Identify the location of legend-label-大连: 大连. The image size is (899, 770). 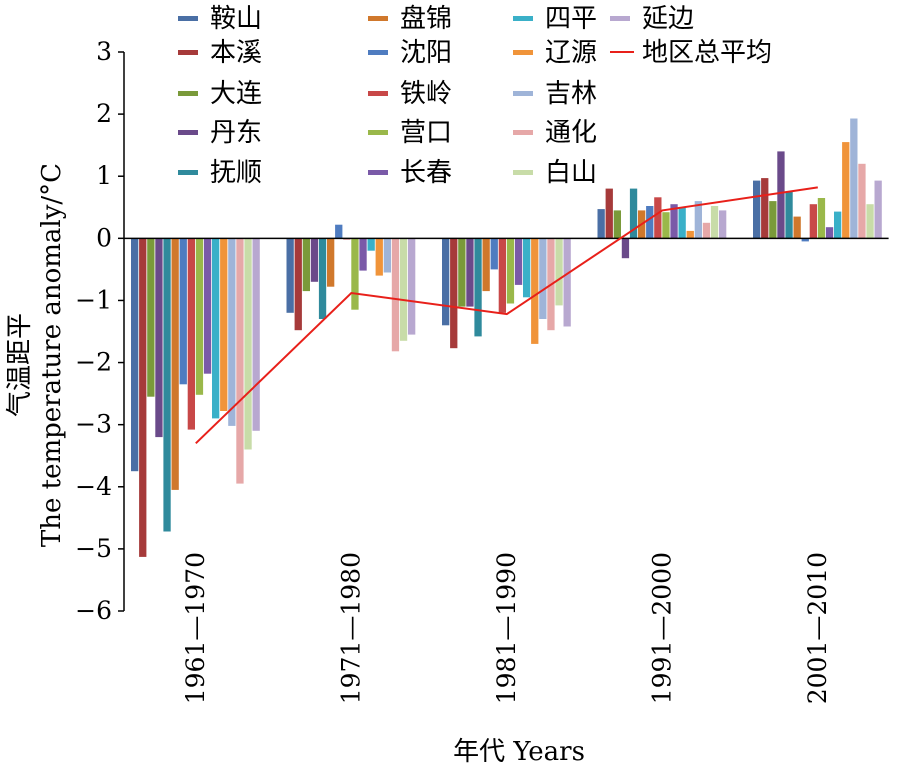
(236, 94).